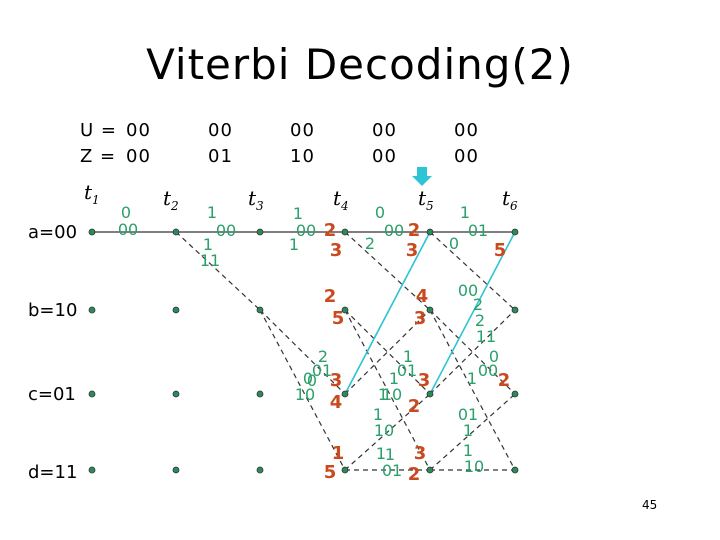  What do you see at coordinates (302, 156) in the screenshot?
I see `z-value: 10` at bounding box center [302, 156].